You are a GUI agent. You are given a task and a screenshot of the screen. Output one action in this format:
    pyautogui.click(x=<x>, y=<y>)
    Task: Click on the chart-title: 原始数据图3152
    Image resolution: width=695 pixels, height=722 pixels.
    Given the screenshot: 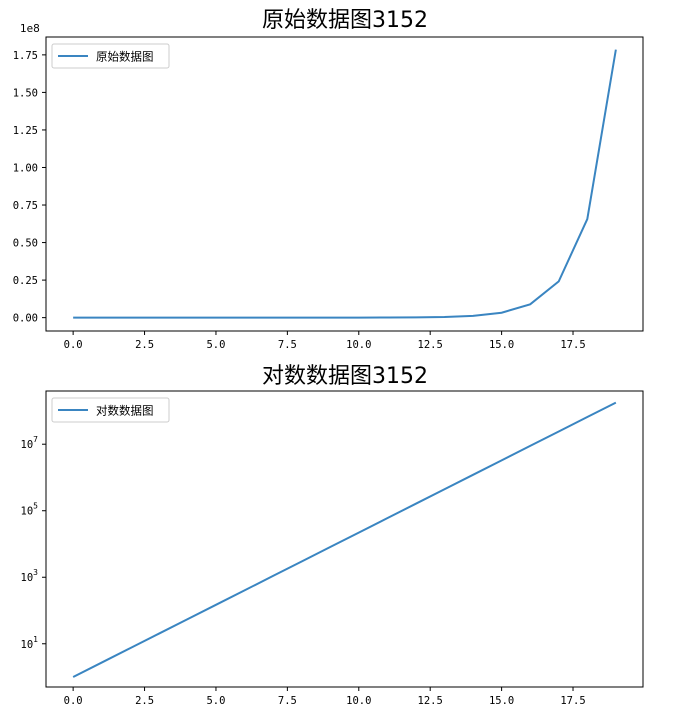 What is the action you would take?
    pyautogui.click(x=345, y=20)
    